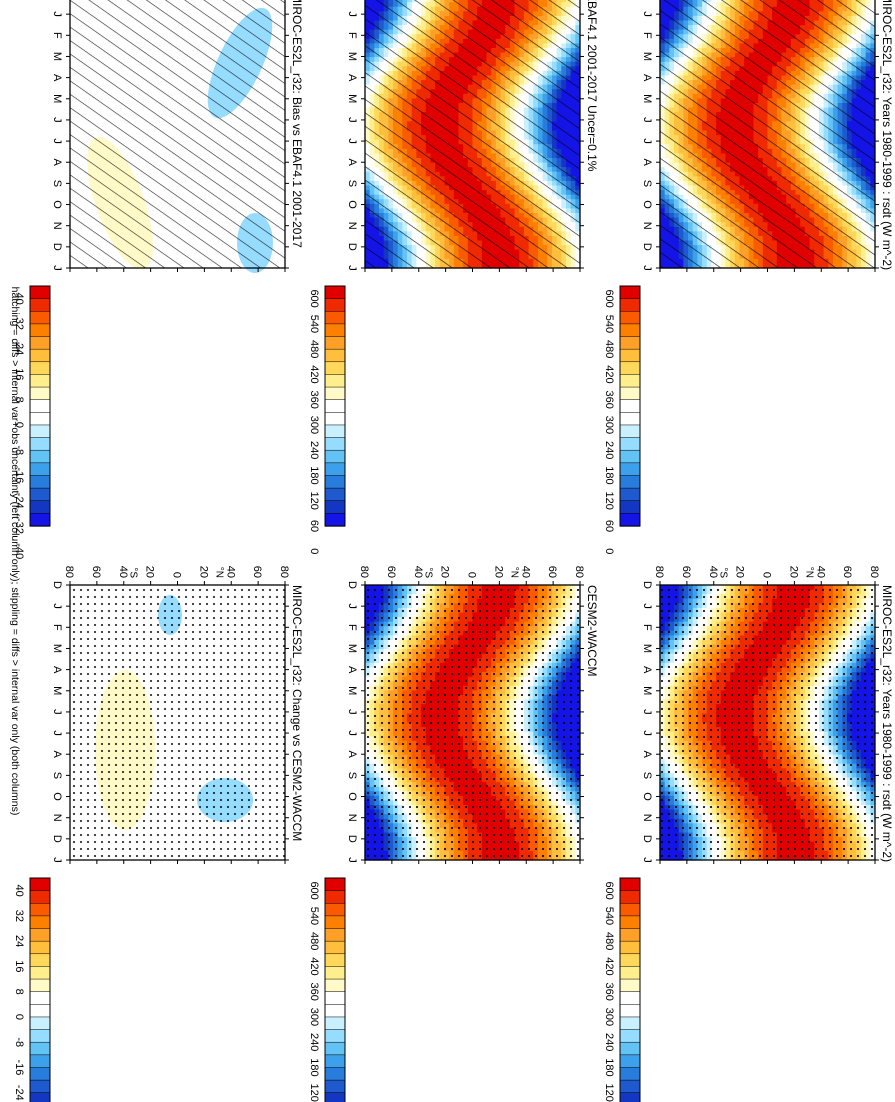 This screenshot has height=1102, width=895. I want to click on colorbar-label: -24, so click(19, 501).